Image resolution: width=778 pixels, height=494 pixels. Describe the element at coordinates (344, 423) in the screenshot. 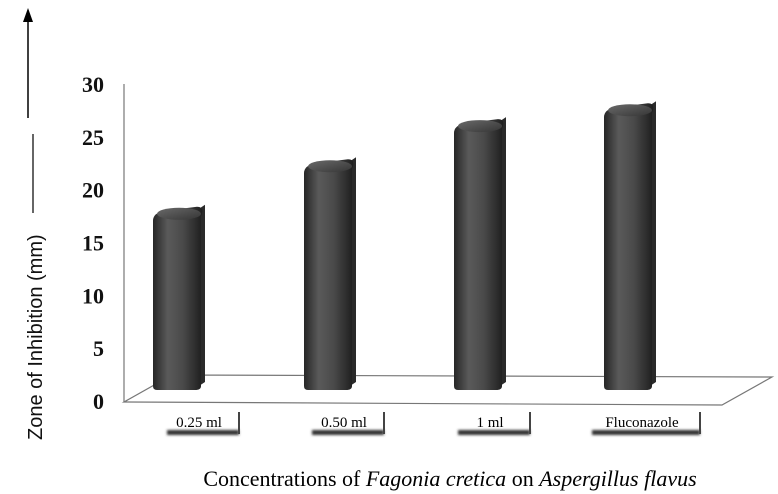

I see `category-label: 0.50 ml` at that location.